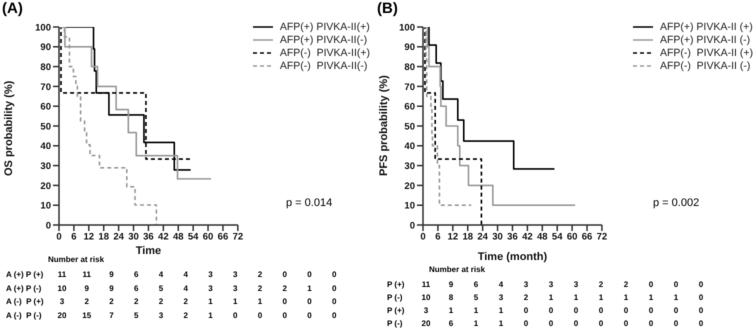 The width and height of the screenshot is (753, 335). I want to click on legend-label: AFP(-) PIVKA-II(-), so click(324, 66).